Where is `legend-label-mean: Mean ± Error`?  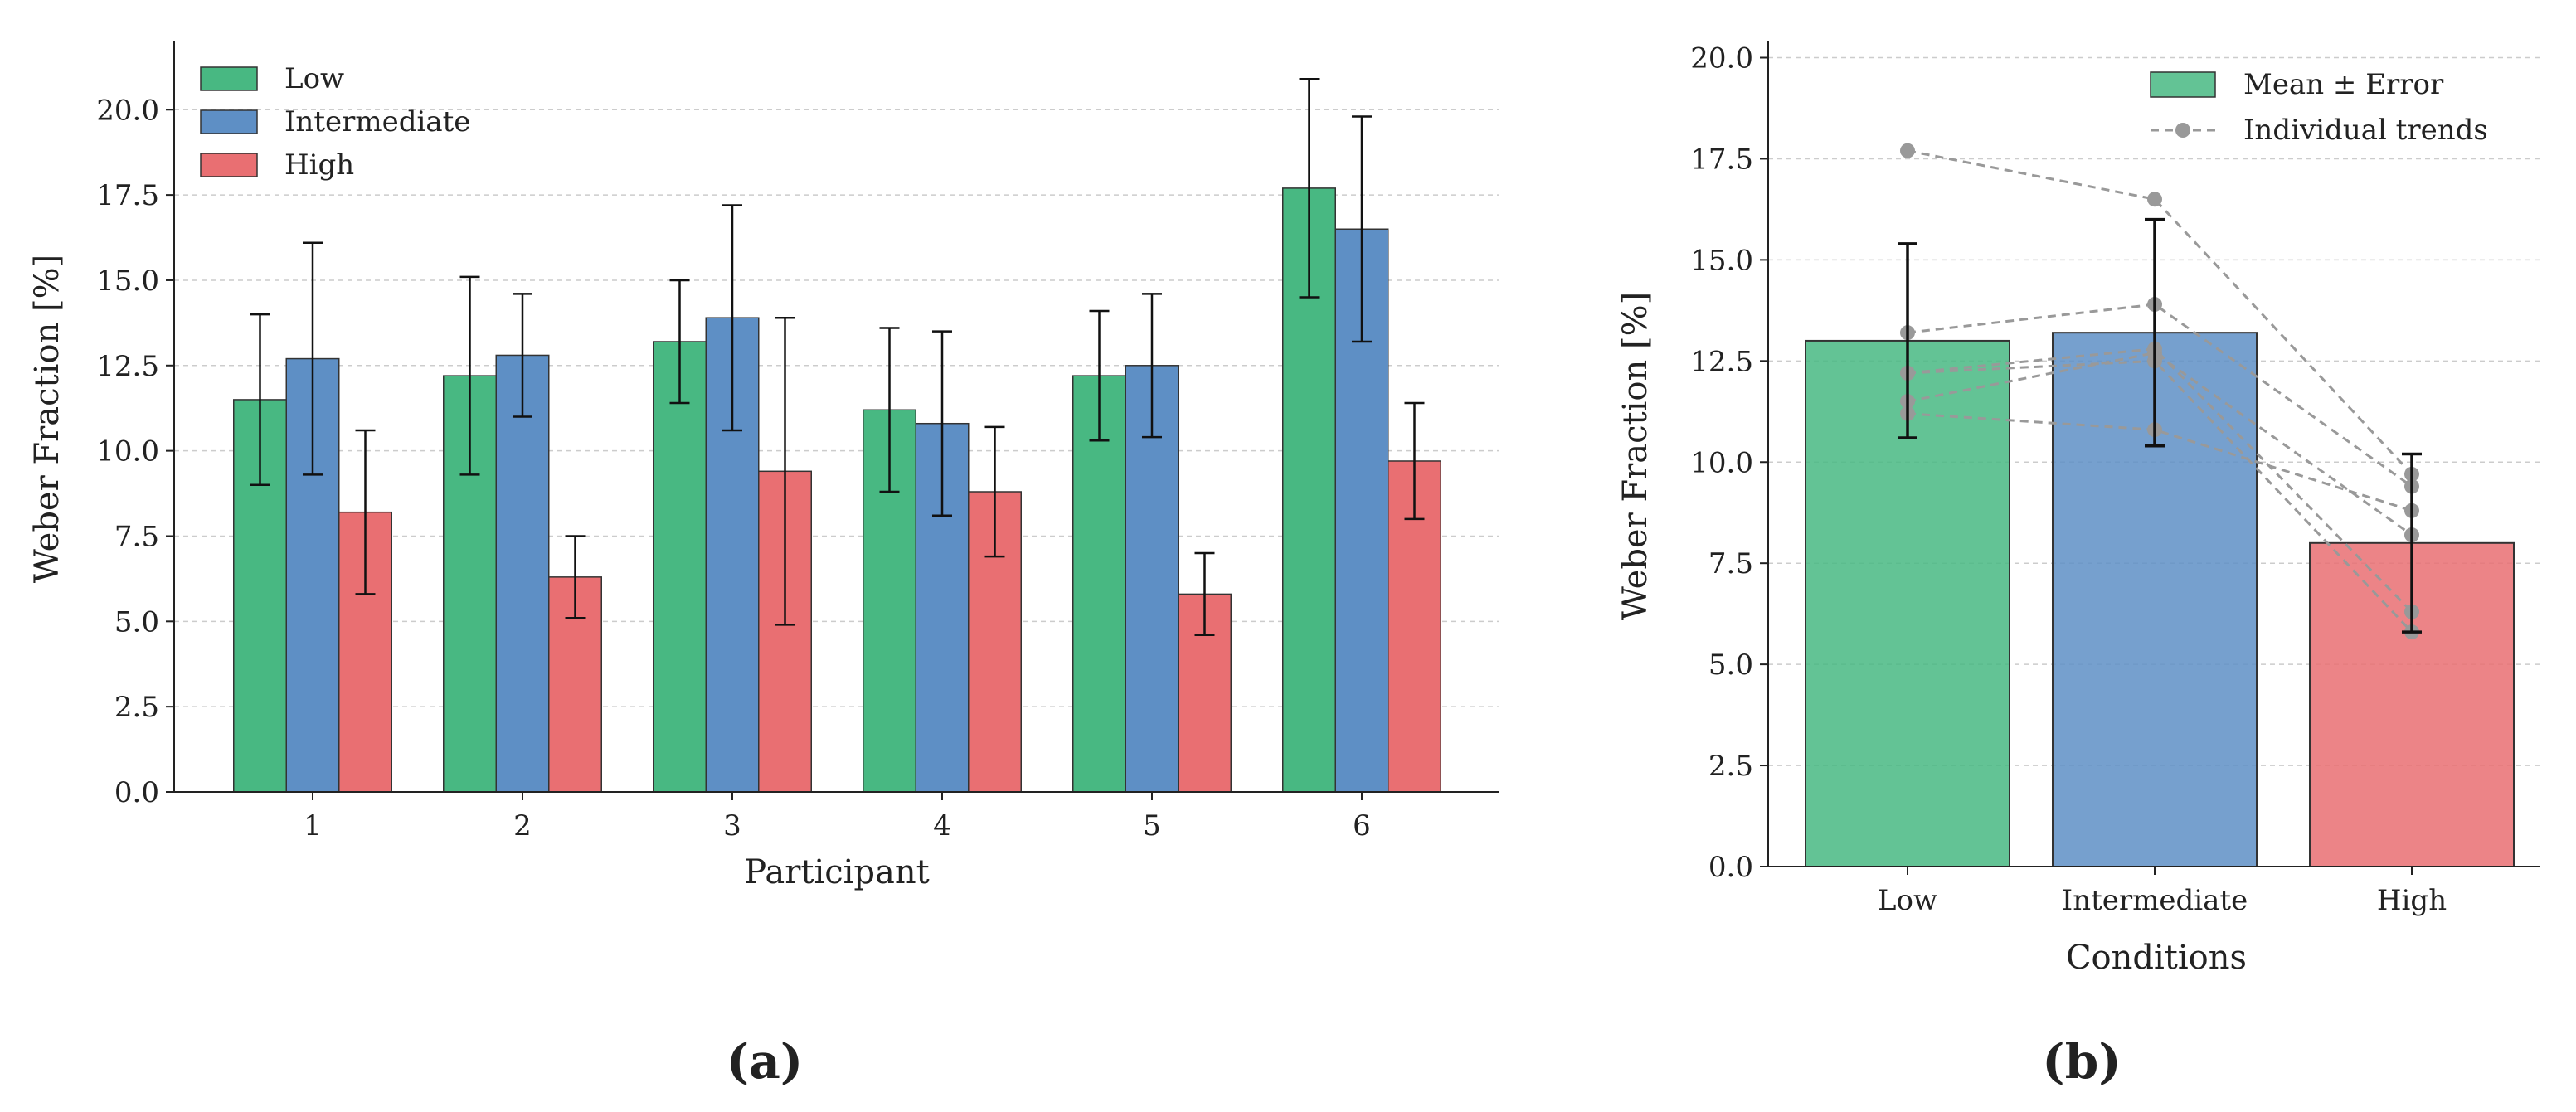 legend-label-mean: Mean ± Error is located at coordinates (2343, 84).